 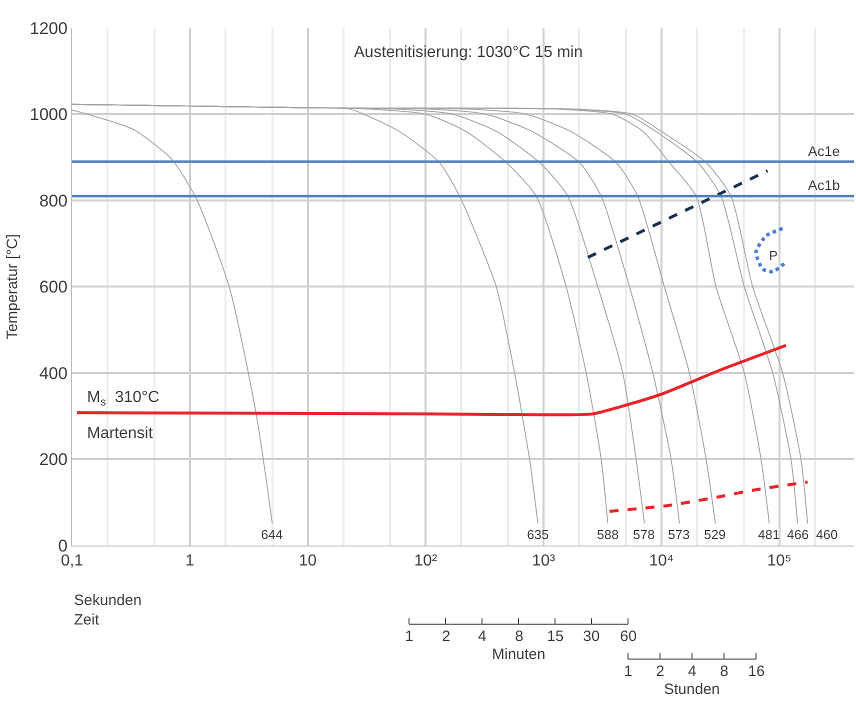 I want to click on y-tick-label: 1000, so click(x=49, y=114).